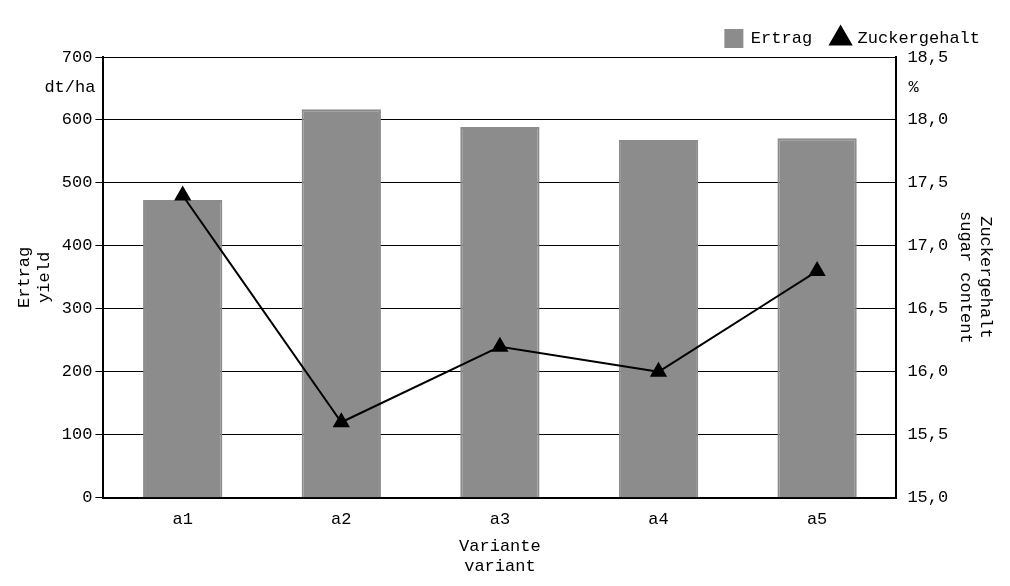 The height and width of the screenshot is (586, 1010). Describe the element at coordinates (77, 372) in the screenshot. I see `y-tick-label: 200` at that location.